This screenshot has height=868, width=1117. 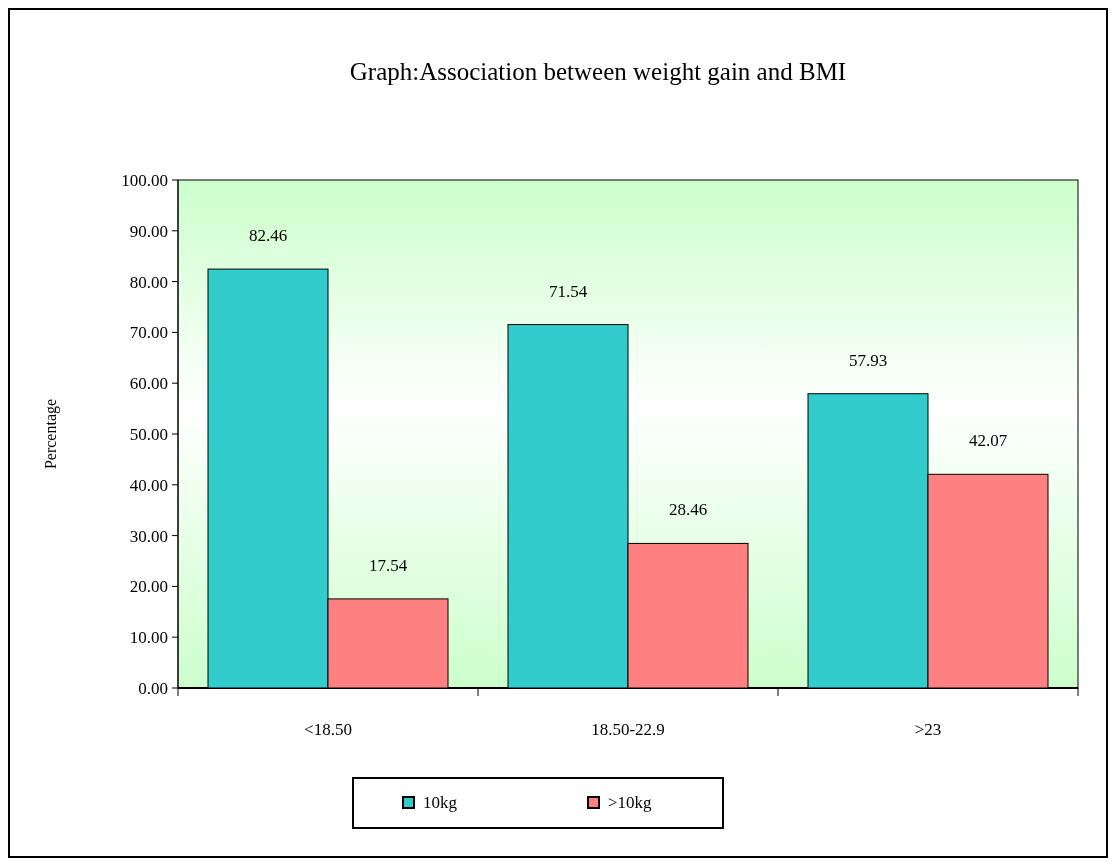 What do you see at coordinates (148, 282) in the screenshot?
I see `y-tick-label: 80.00` at bounding box center [148, 282].